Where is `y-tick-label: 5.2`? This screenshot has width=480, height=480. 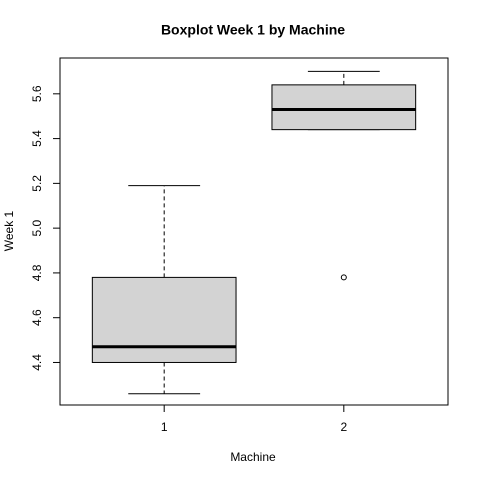
y-tick-label: 5.2 is located at coordinates (37, 183).